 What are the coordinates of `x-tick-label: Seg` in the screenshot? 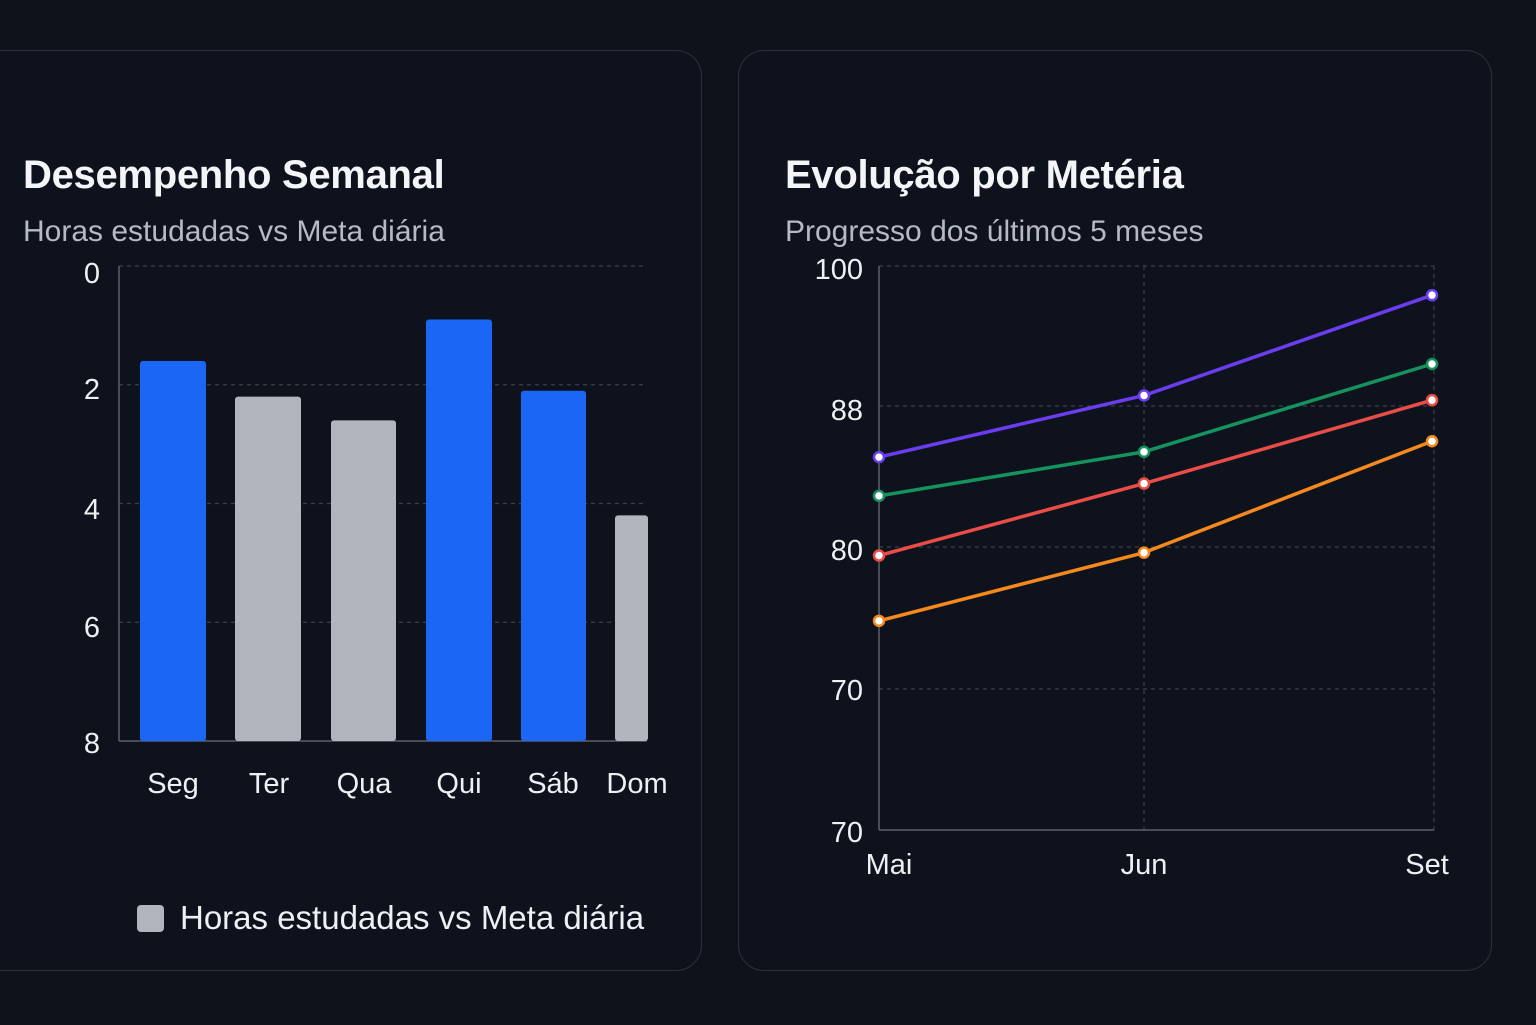 It's located at (173, 784).